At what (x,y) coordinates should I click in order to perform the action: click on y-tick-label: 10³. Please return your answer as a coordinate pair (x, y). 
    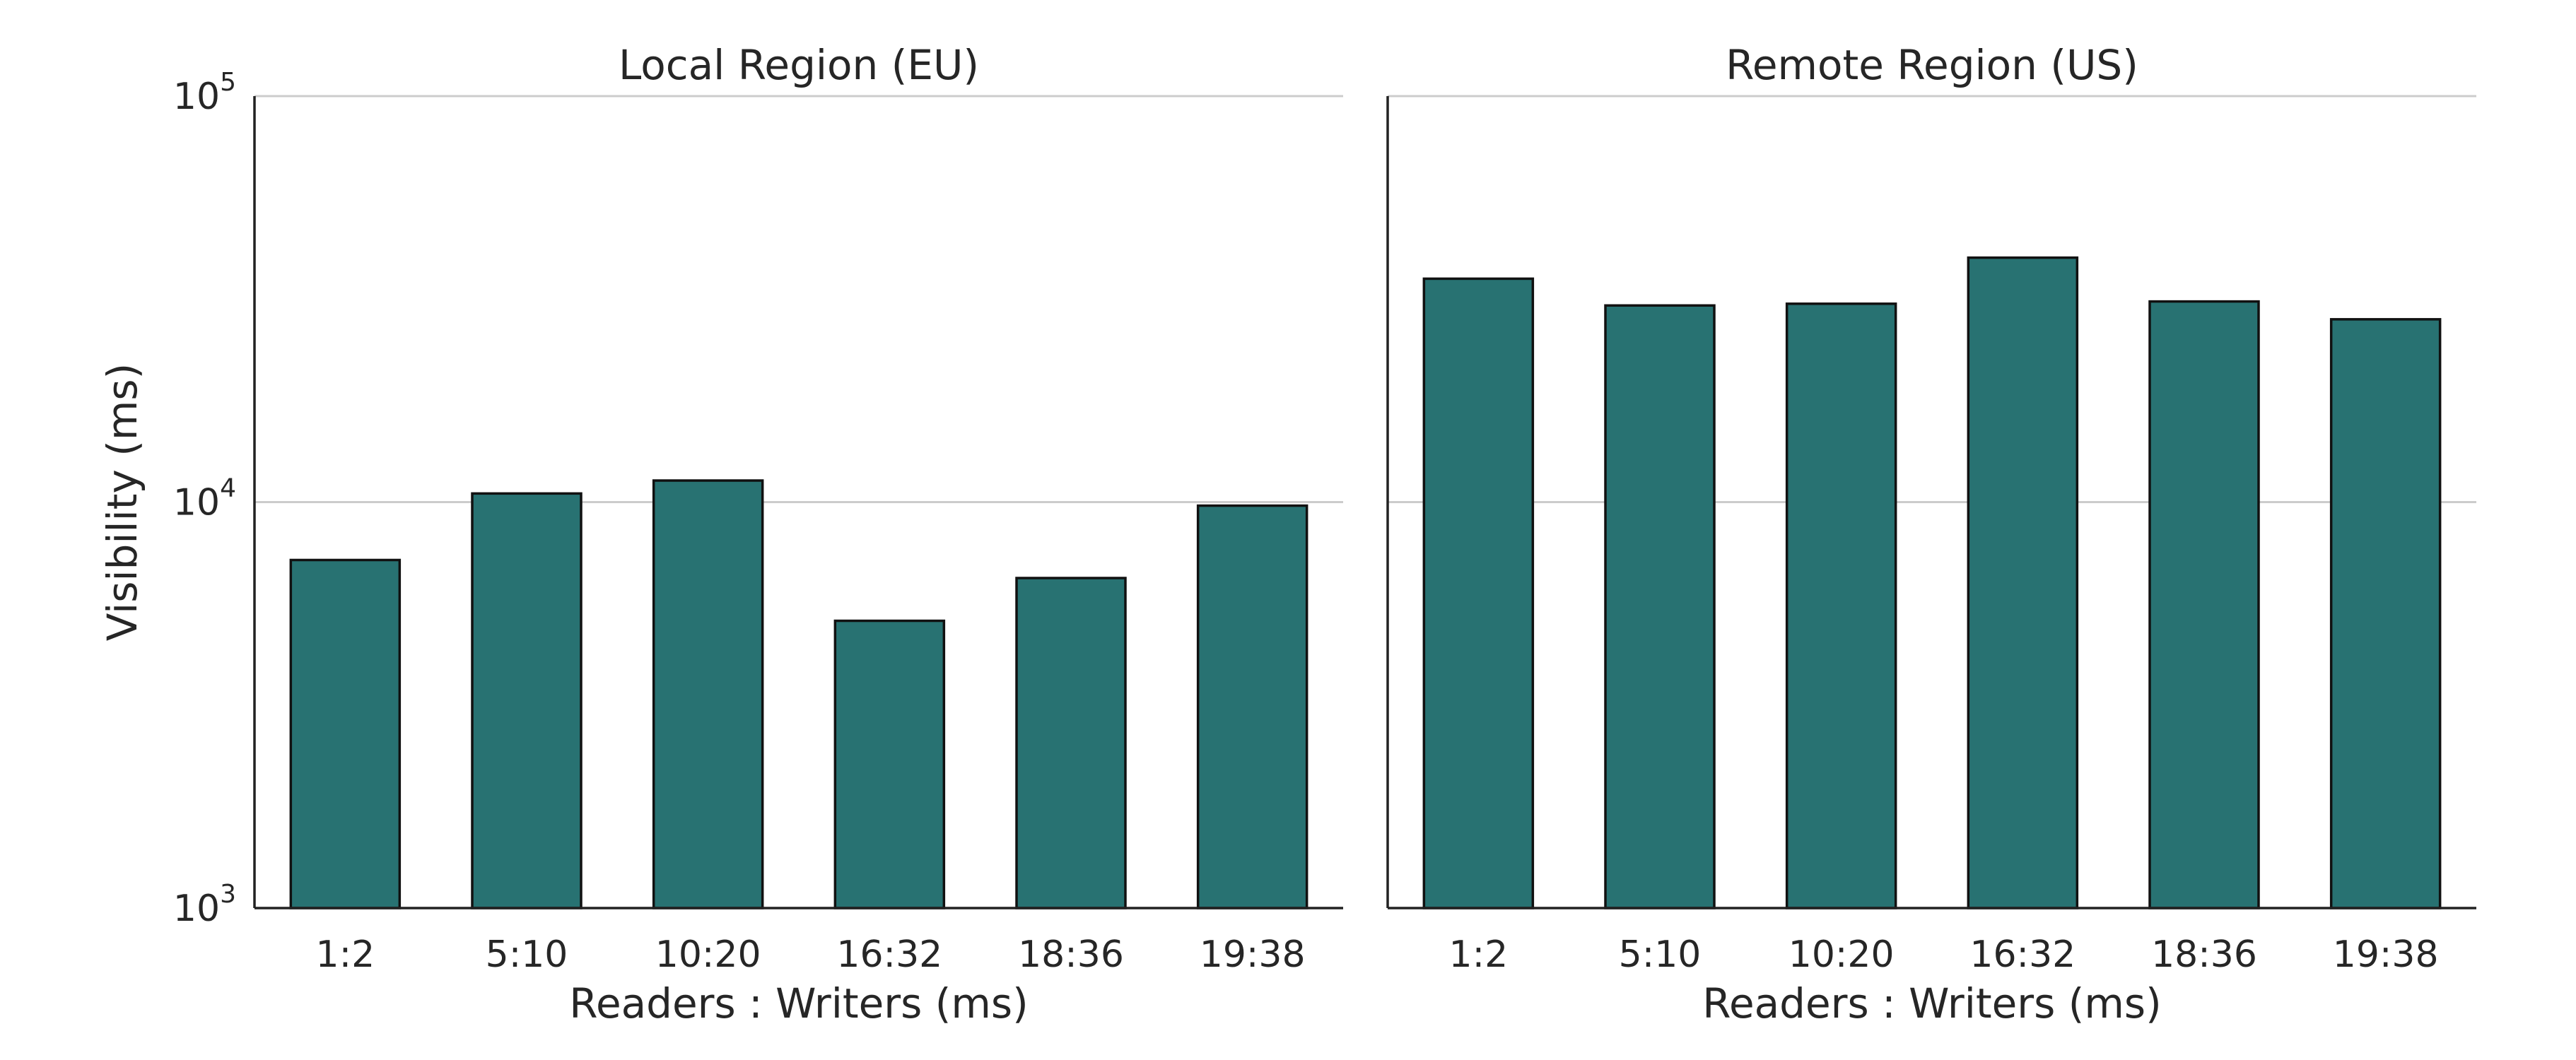
    Looking at the image, I should click on (205, 905).